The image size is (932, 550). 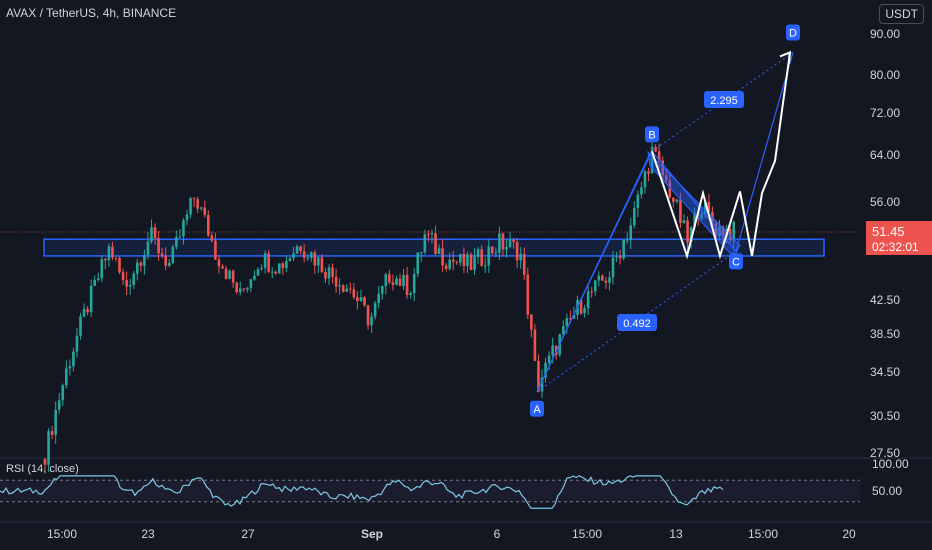 What do you see at coordinates (652, 134) in the screenshot?
I see `pattern-point-box` at bounding box center [652, 134].